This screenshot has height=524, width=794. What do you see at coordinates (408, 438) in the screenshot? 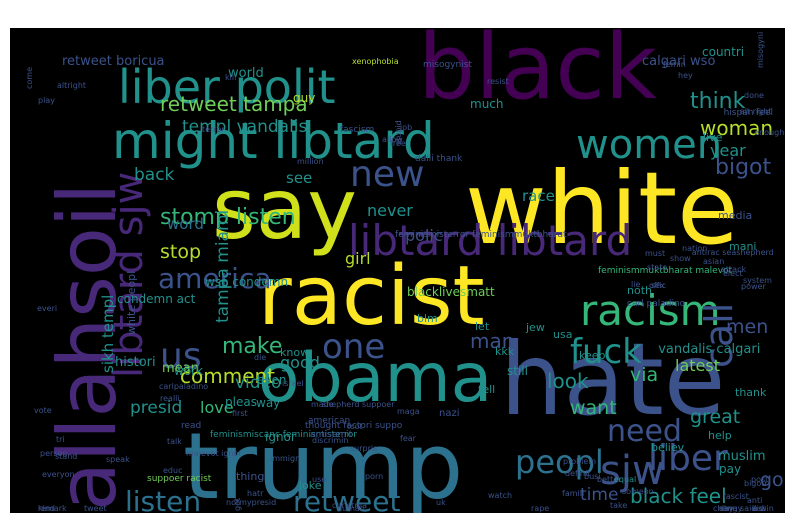
I see `word-182: fear` at bounding box center [408, 438].